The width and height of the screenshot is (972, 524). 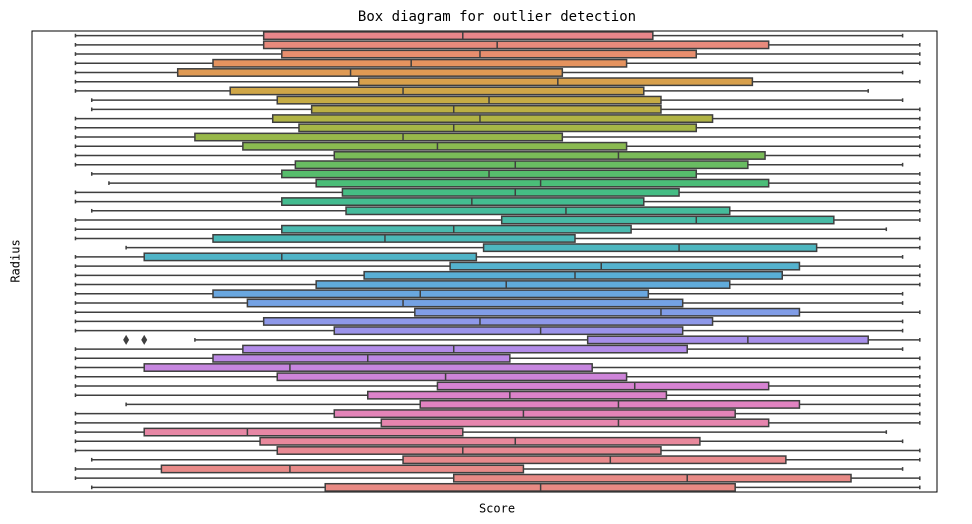 What do you see at coordinates (16, 260) in the screenshot?
I see `y-axis-label: Radius` at bounding box center [16, 260].